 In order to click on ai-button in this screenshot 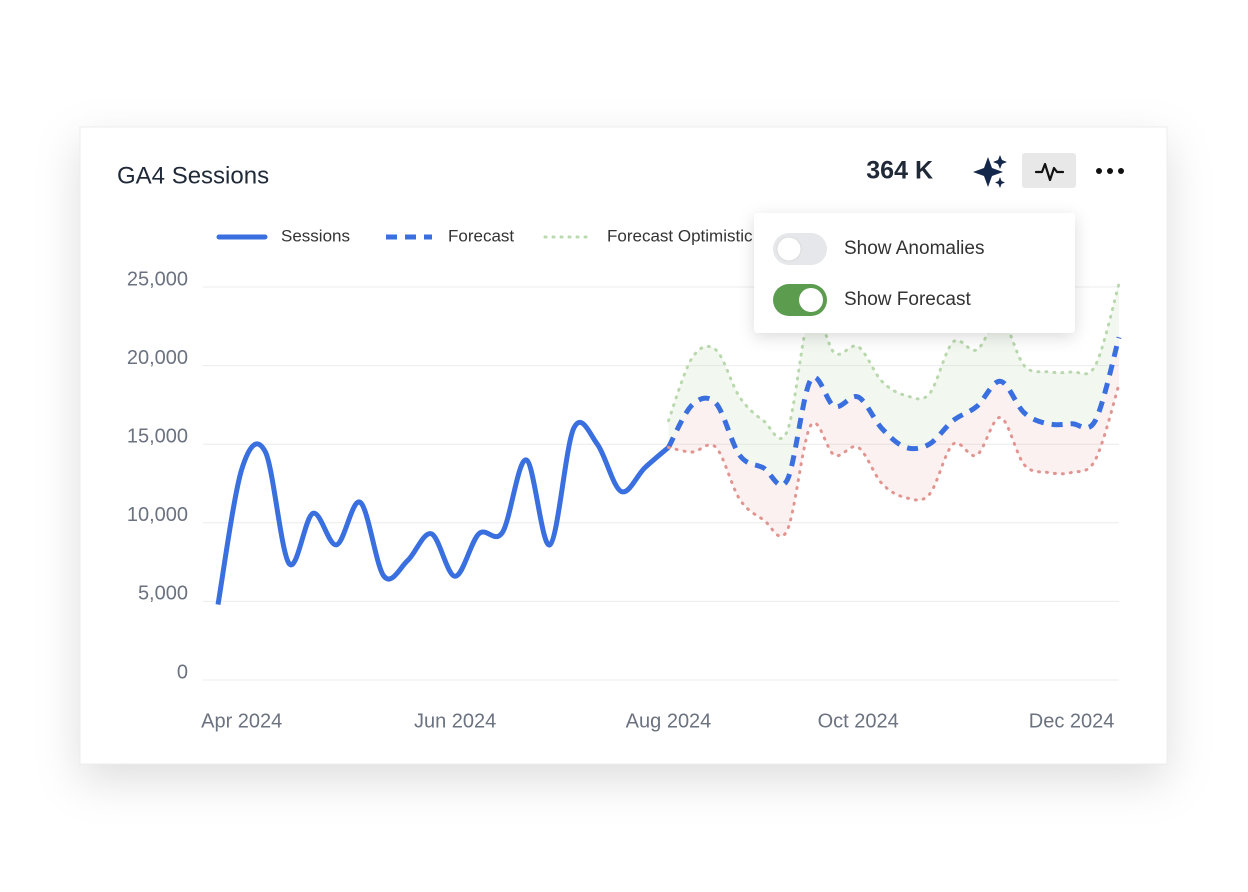, I will do `click(990, 171)`.